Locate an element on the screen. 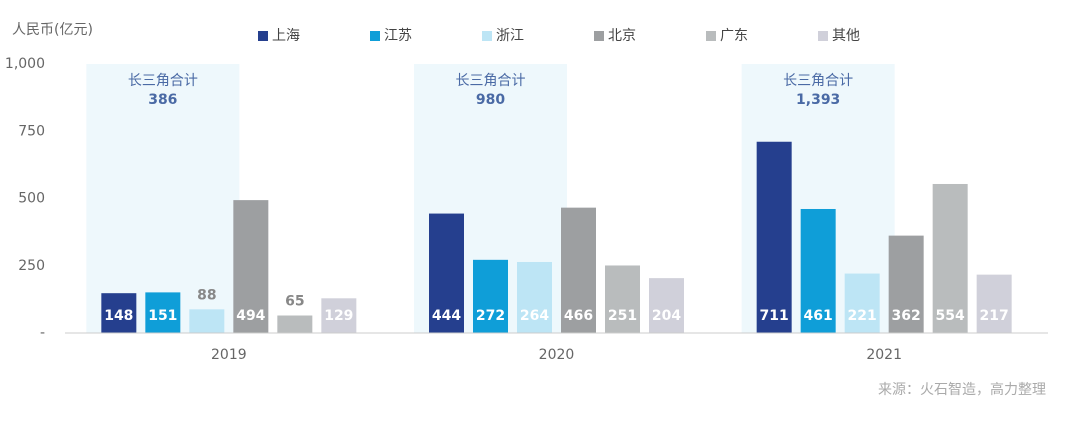  data-label: 129 is located at coordinates (338, 316).